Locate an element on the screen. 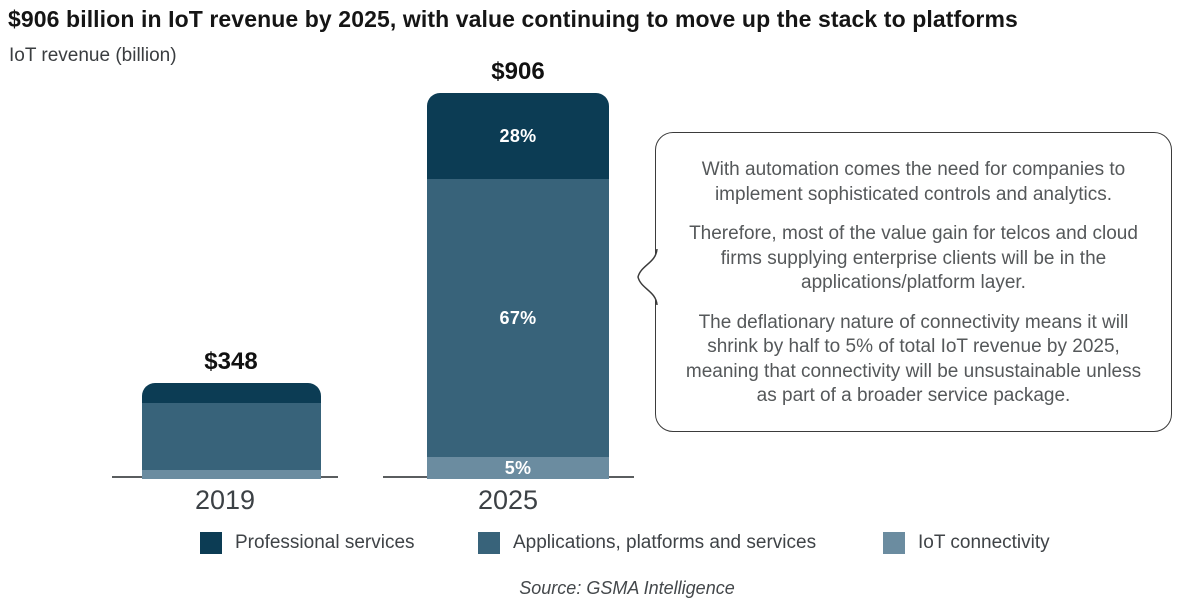 Image resolution: width=1178 pixels, height=607 pixels. bar-segment-iot-connectivity-2025: 5% is located at coordinates (518, 468).